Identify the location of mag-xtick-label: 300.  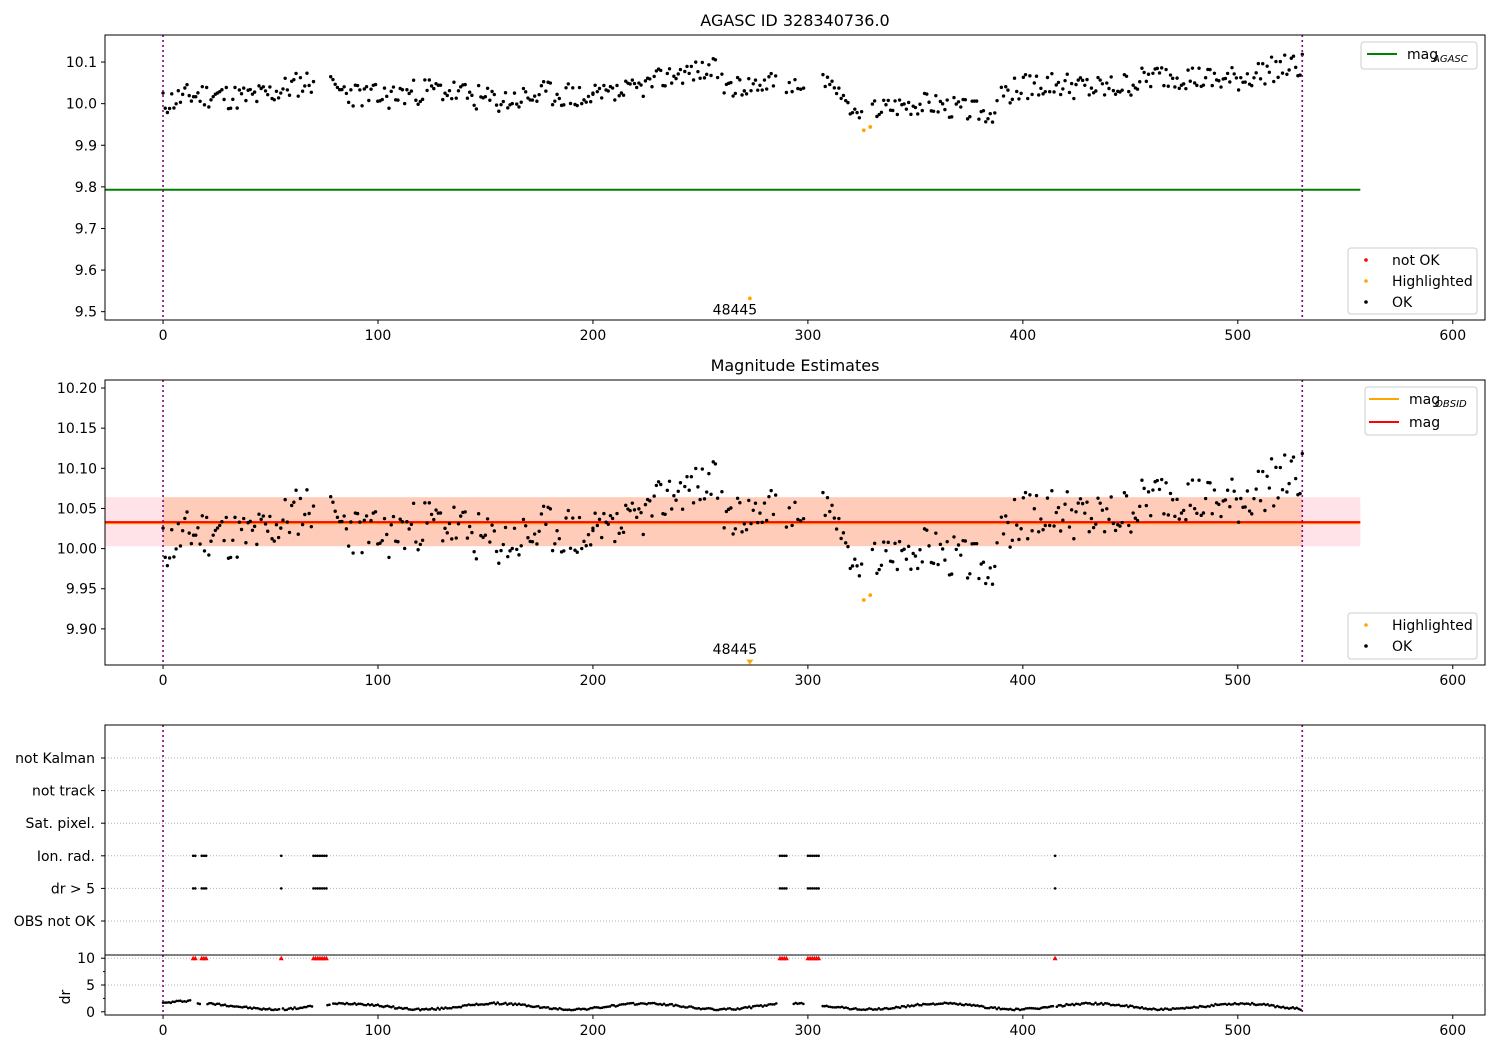
(808, 681).